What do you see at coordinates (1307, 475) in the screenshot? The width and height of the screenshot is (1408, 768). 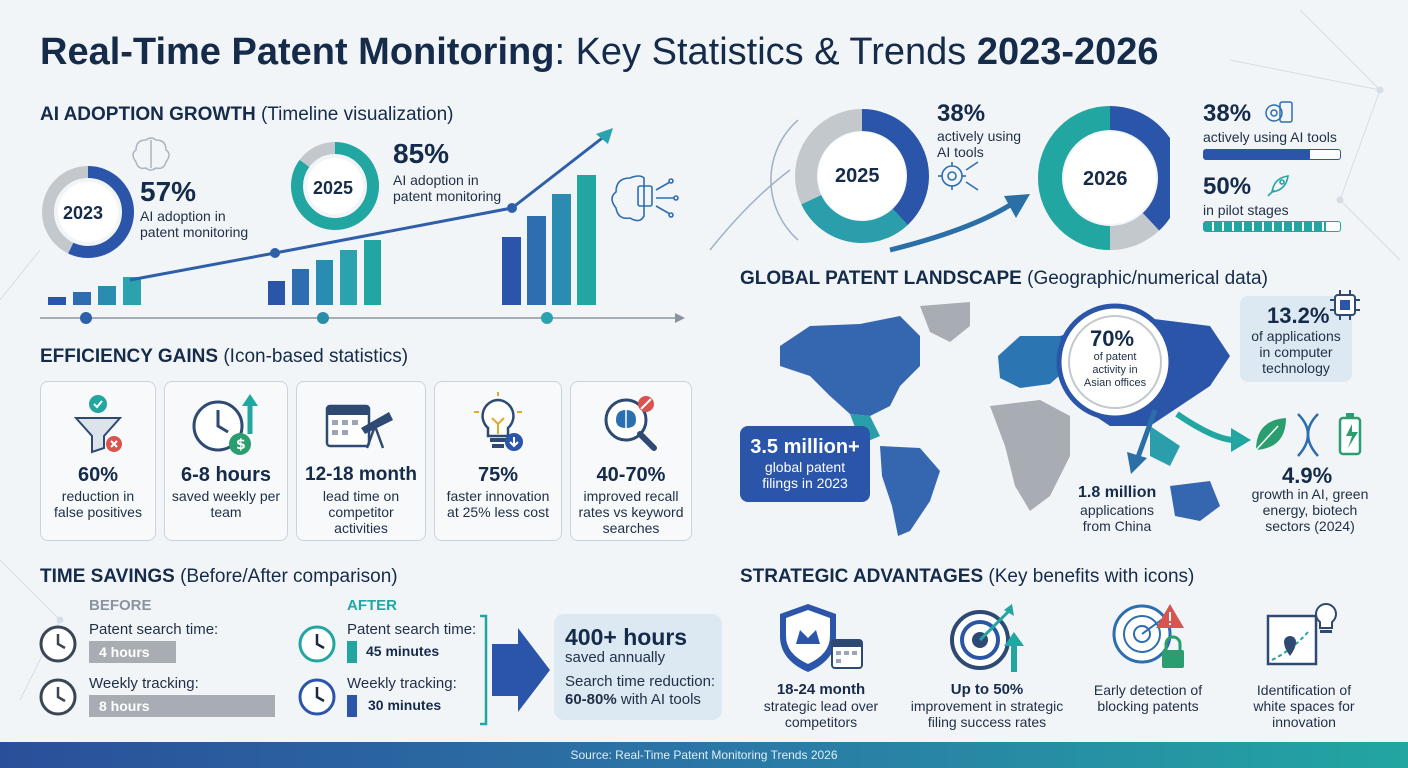 I see `growth-value: 4.9%` at bounding box center [1307, 475].